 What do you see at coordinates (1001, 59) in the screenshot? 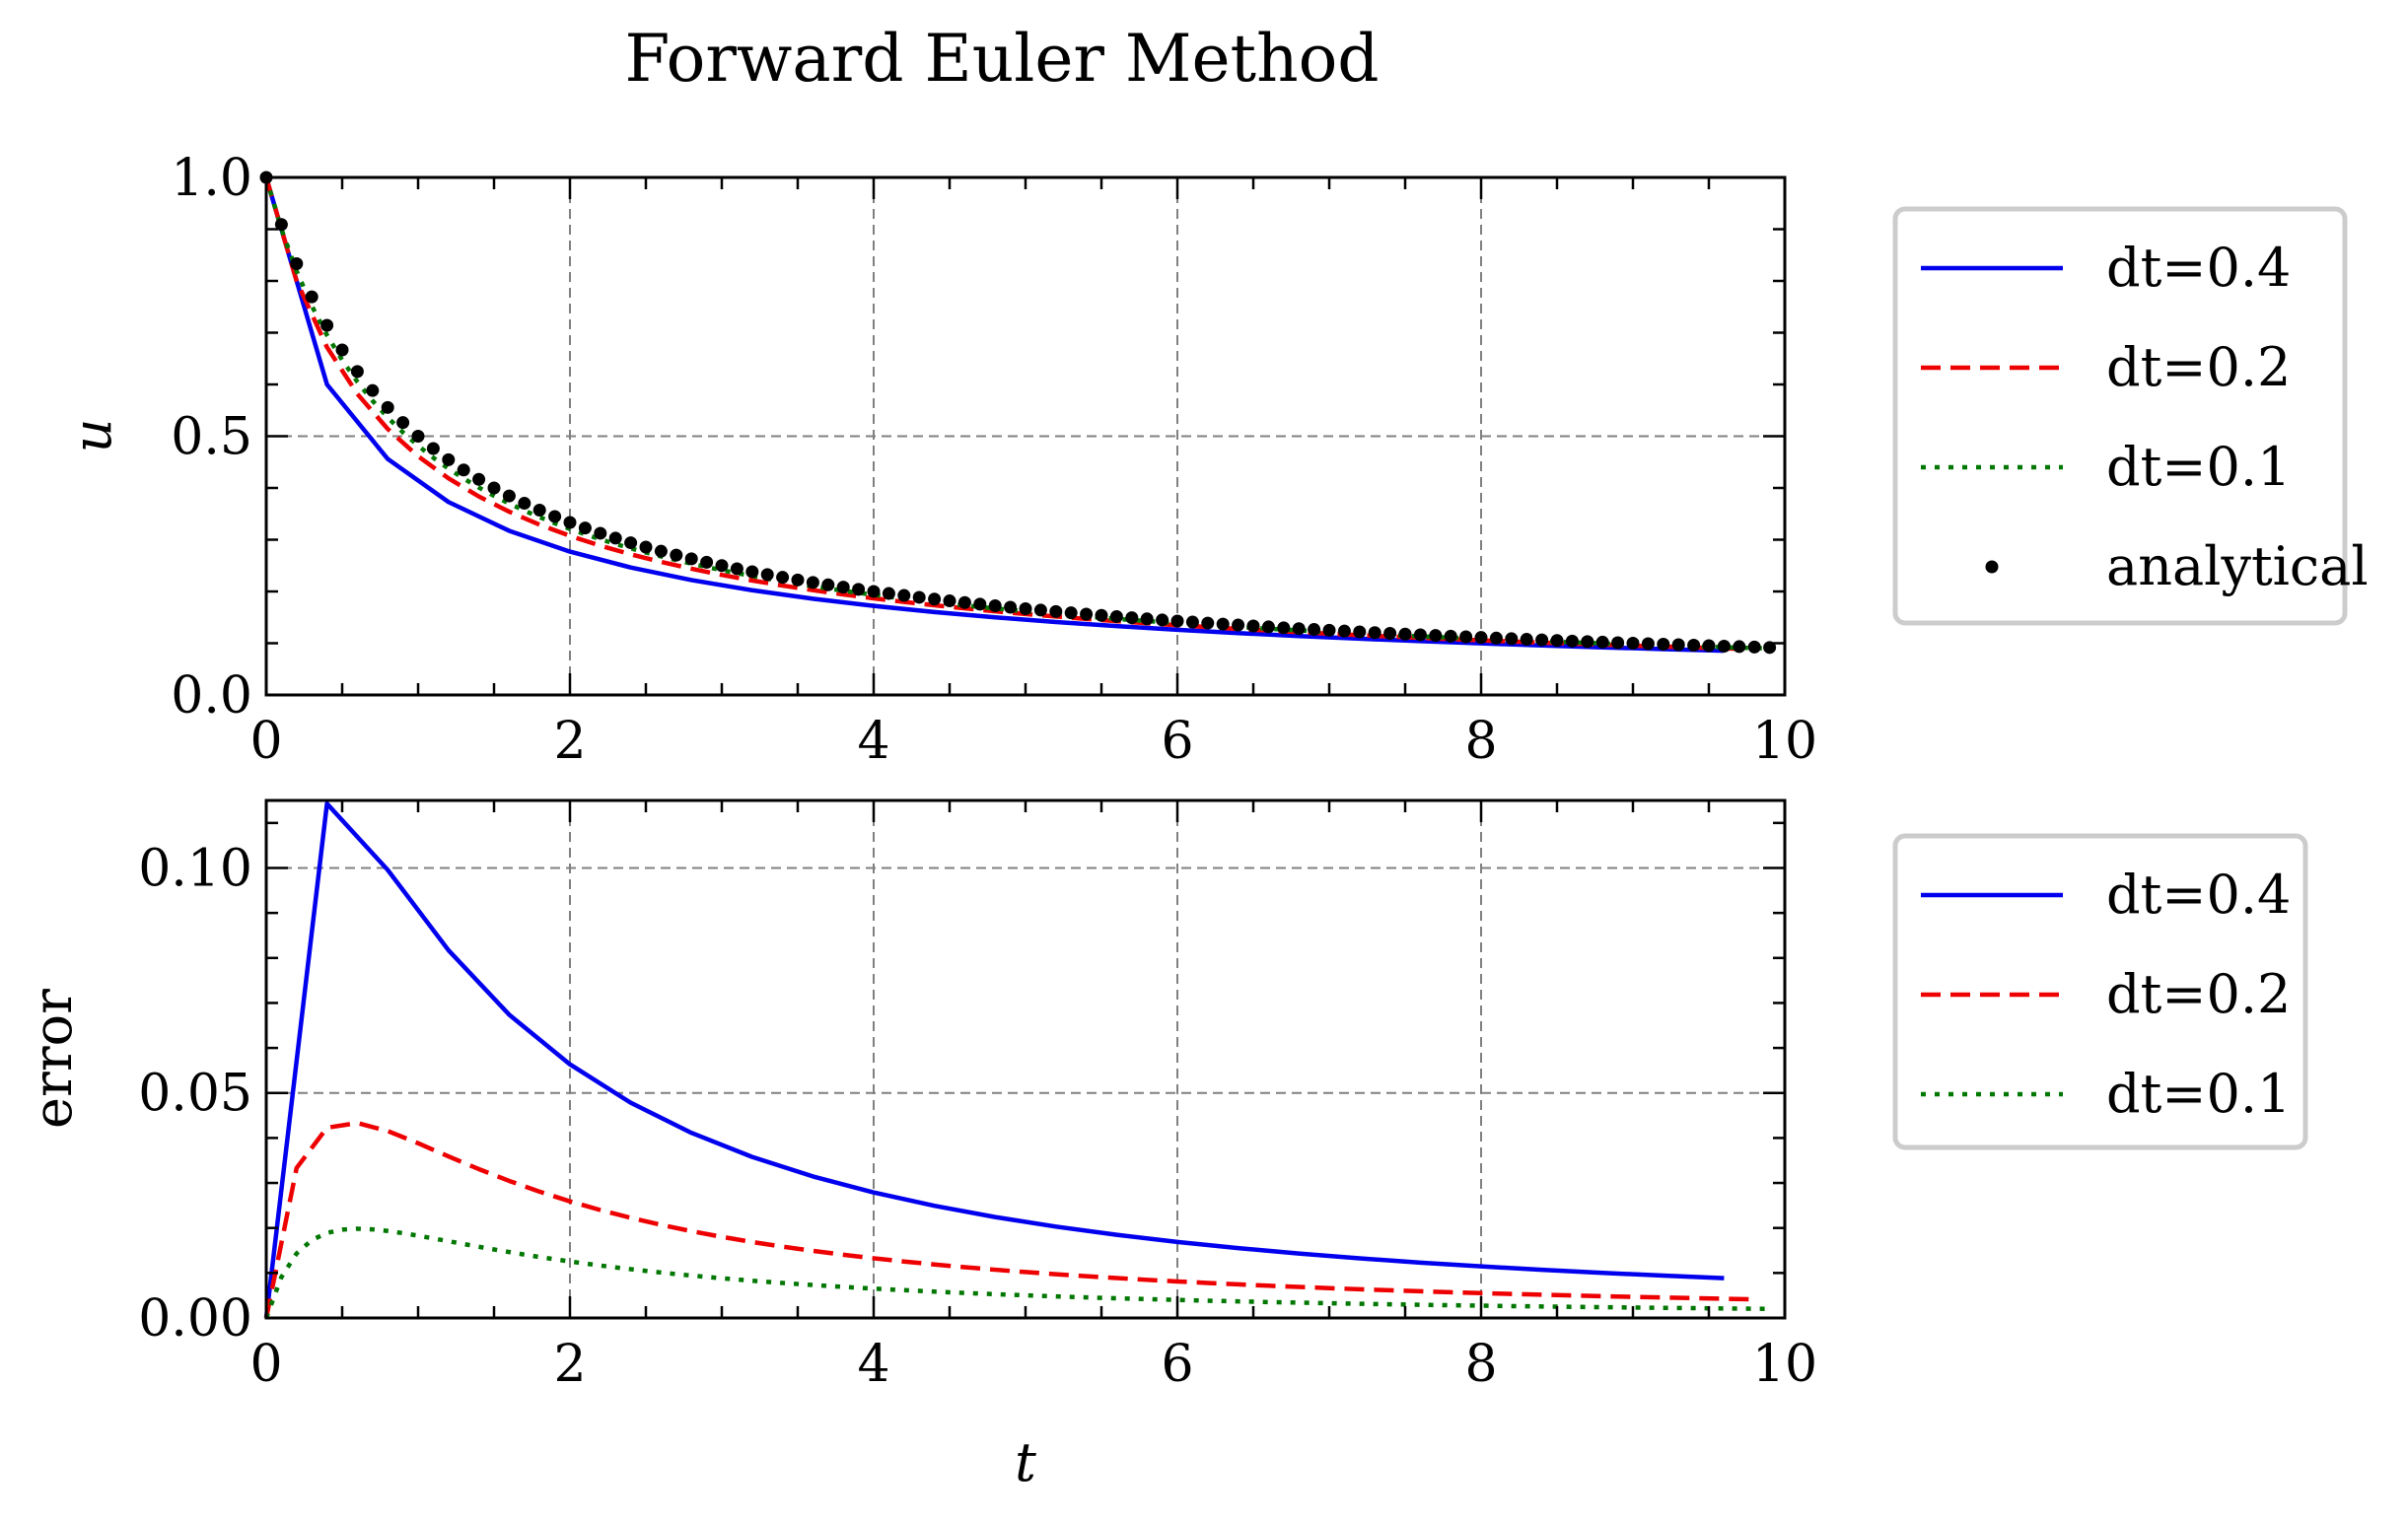
I see `chart-title: Forward Euler Method` at bounding box center [1001, 59].